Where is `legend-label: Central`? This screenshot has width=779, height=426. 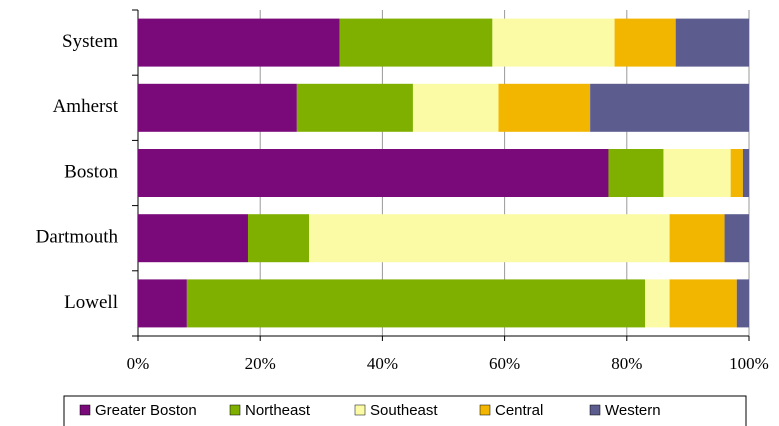 legend-label: Central is located at coordinates (519, 410).